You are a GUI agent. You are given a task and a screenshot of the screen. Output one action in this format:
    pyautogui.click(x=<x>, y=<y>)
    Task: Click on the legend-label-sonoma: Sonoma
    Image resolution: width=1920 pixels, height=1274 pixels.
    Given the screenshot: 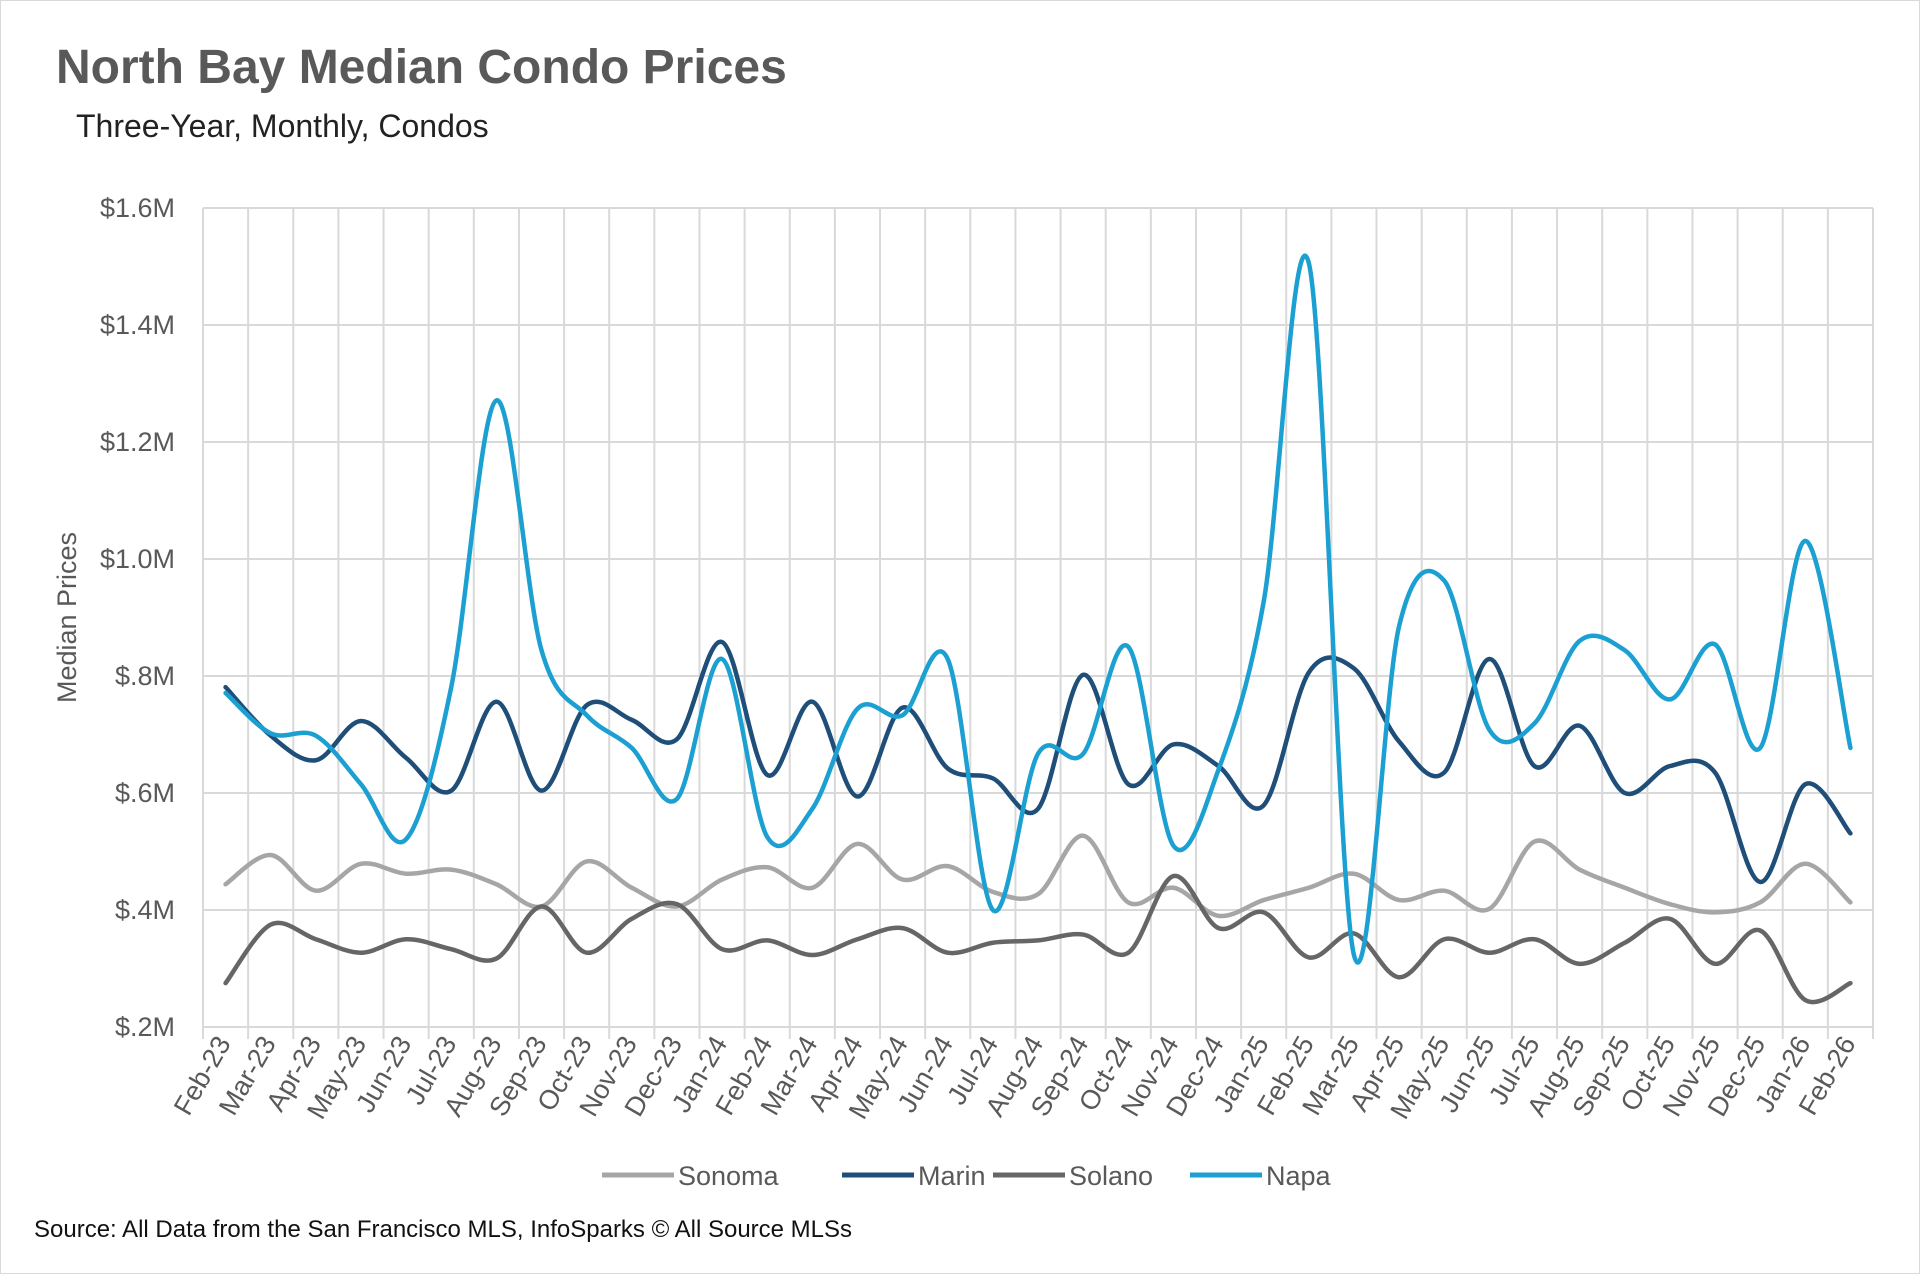 What is the action you would take?
    pyautogui.click(x=729, y=1176)
    